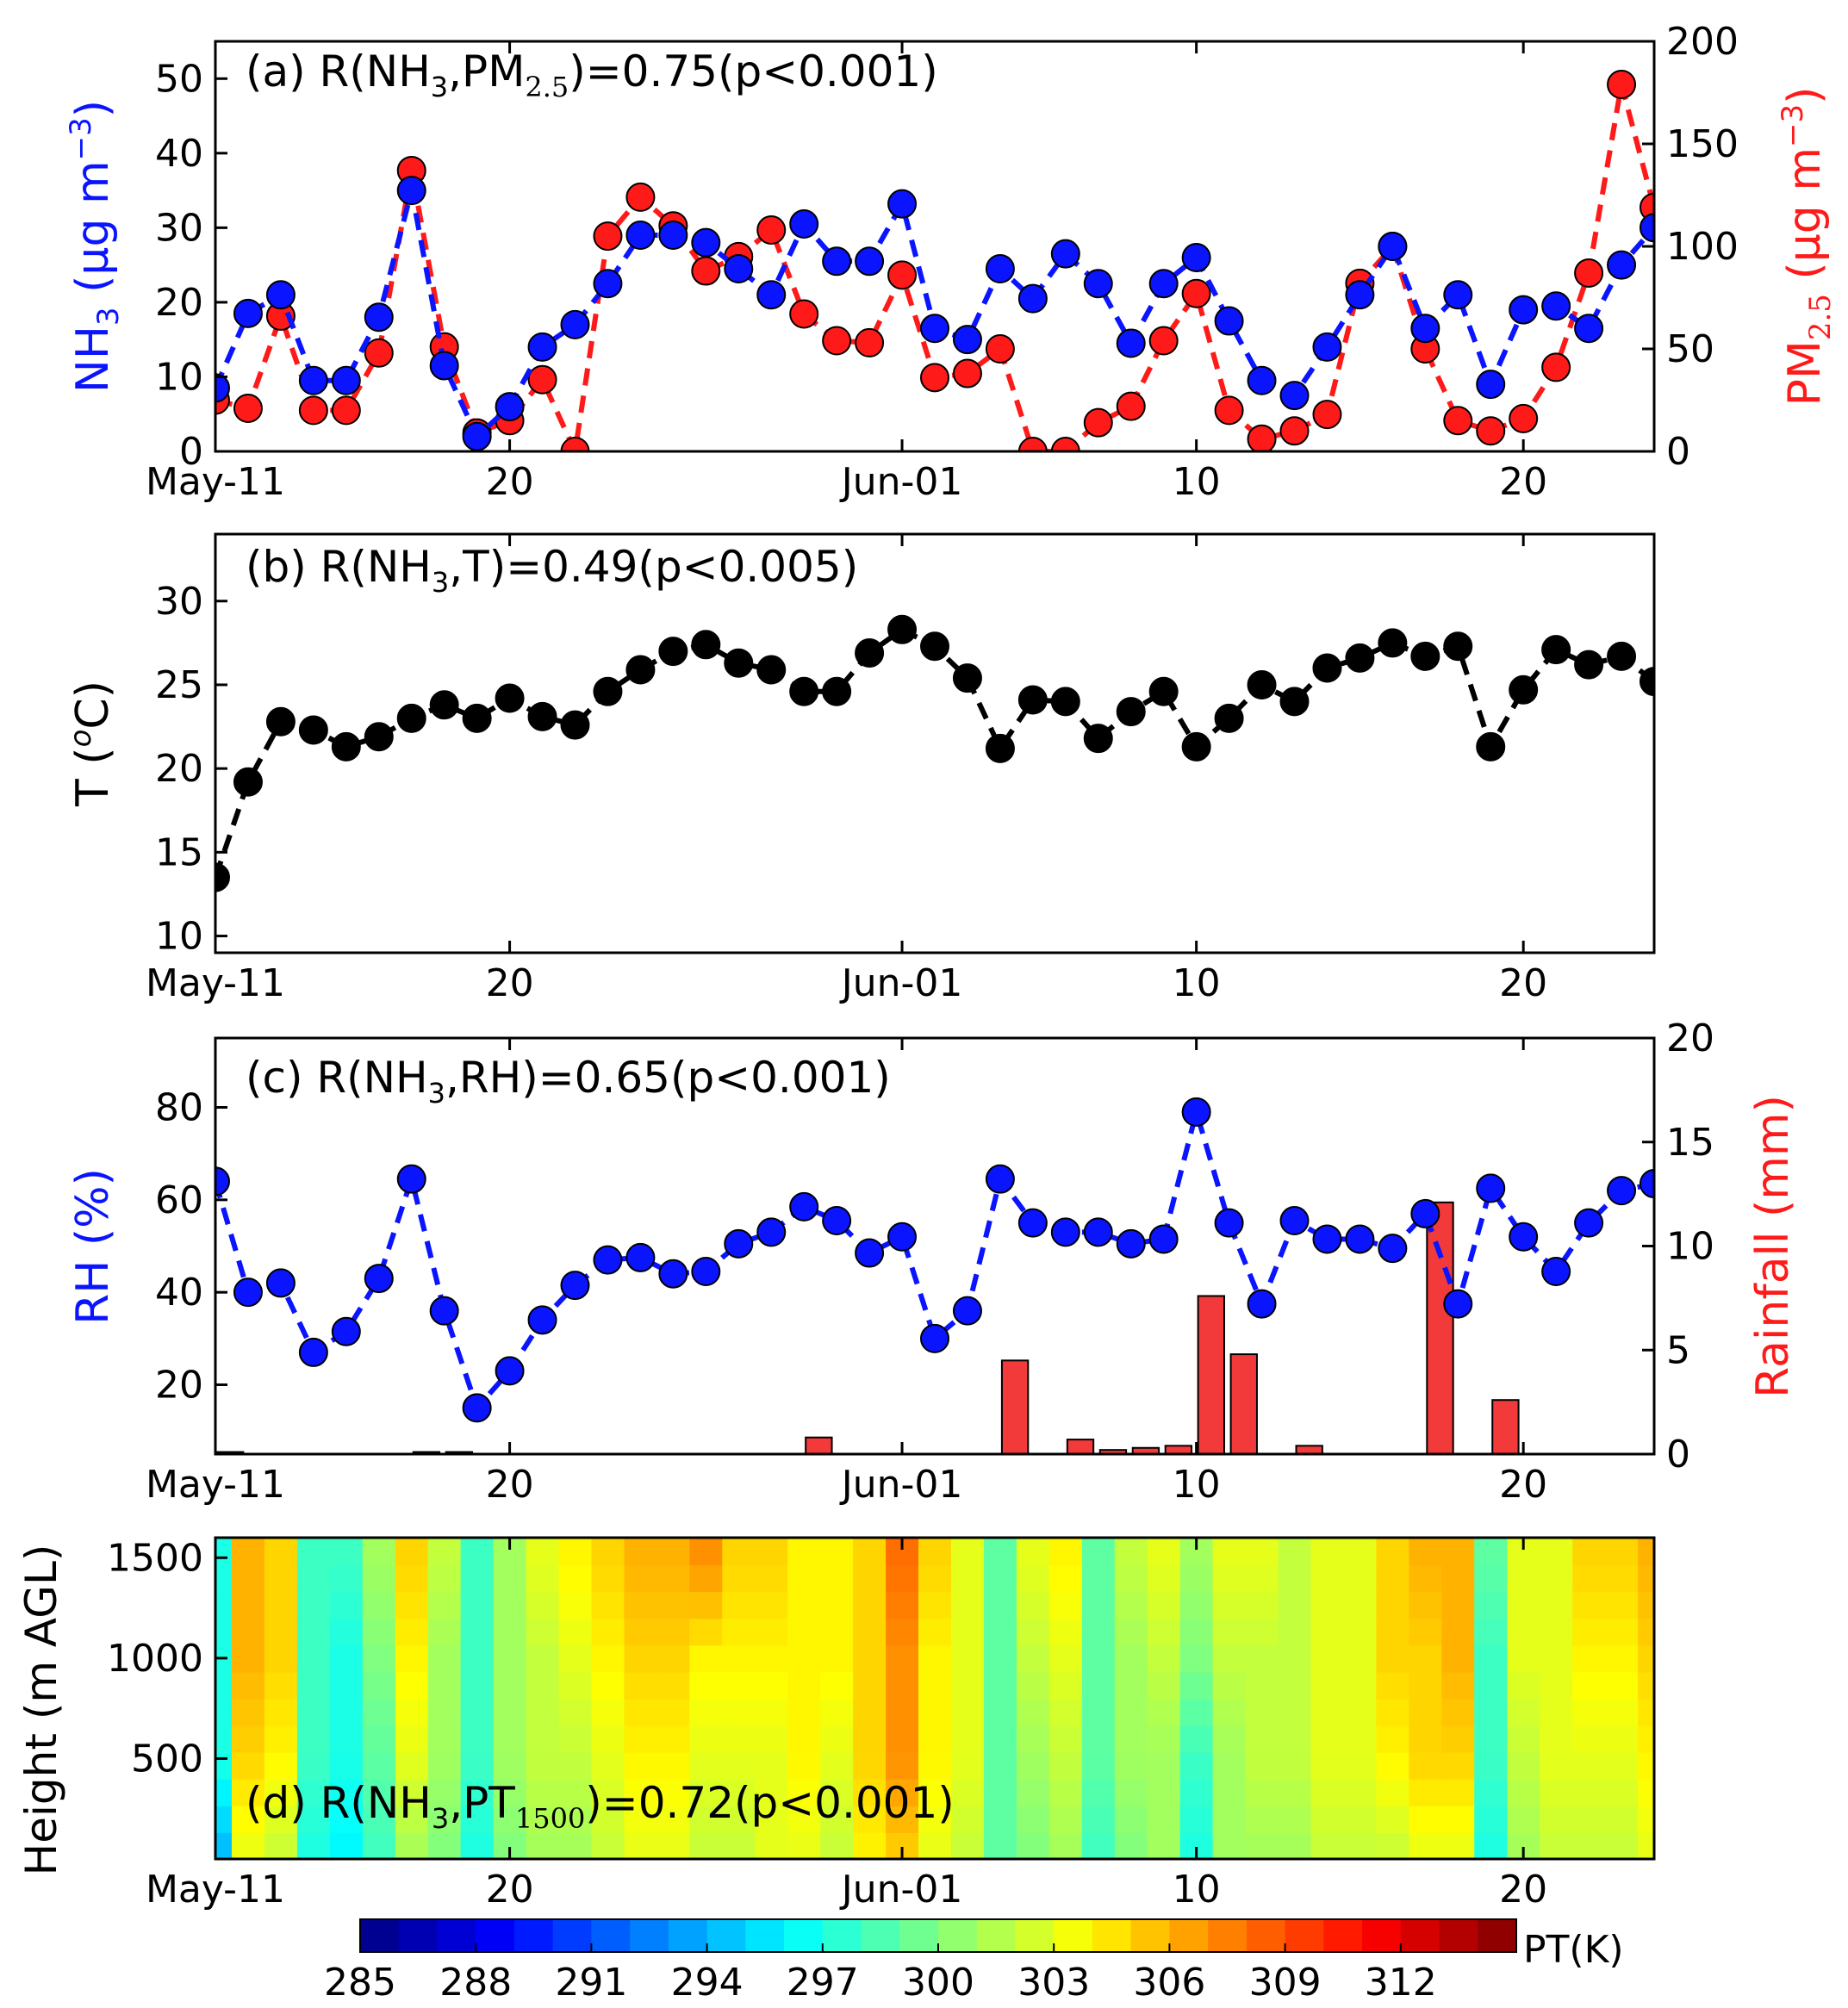 This screenshot has width=1848, height=2008. What do you see at coordinates (179, 377) in the screenshot?
I see `y-tick-label: 10` at bounding box center [179, 377].